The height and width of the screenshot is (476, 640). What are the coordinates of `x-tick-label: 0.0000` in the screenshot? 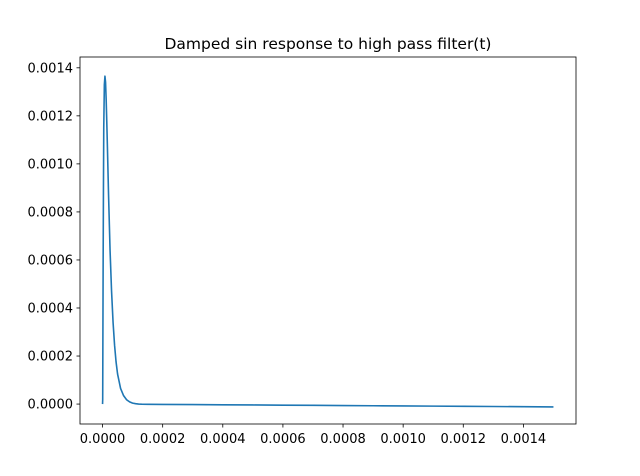 It's located at (103, 439).